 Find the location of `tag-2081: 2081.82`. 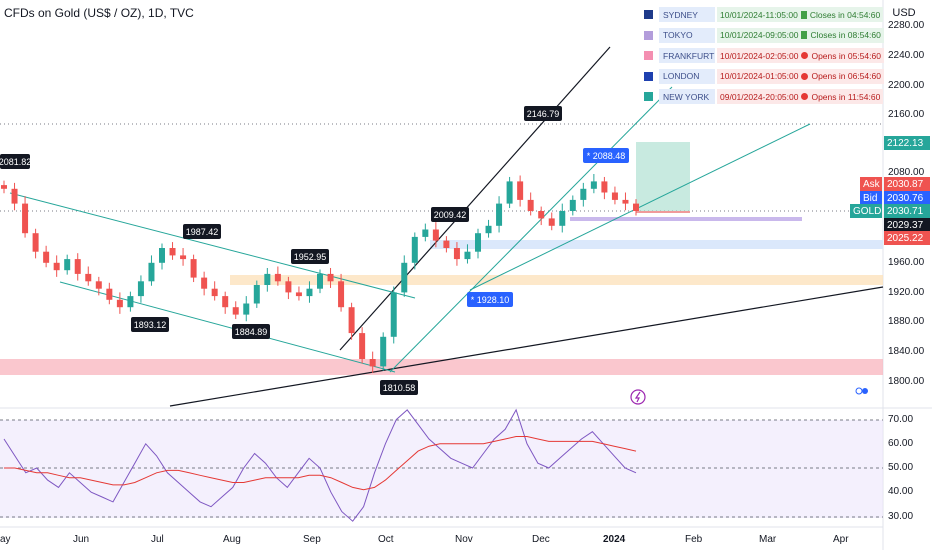

tag-2081: 2081.82 is located at coordinates (15, 161).